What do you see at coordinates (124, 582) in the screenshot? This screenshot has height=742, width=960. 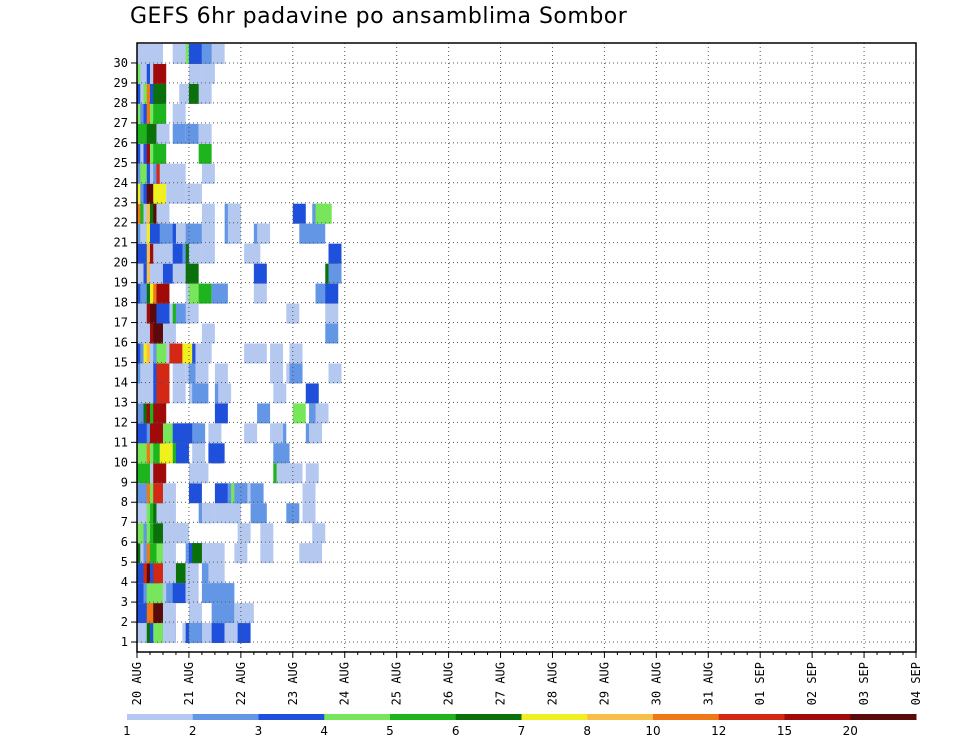 I see `y-tick-label: 4` at bounding box center [124, 582].